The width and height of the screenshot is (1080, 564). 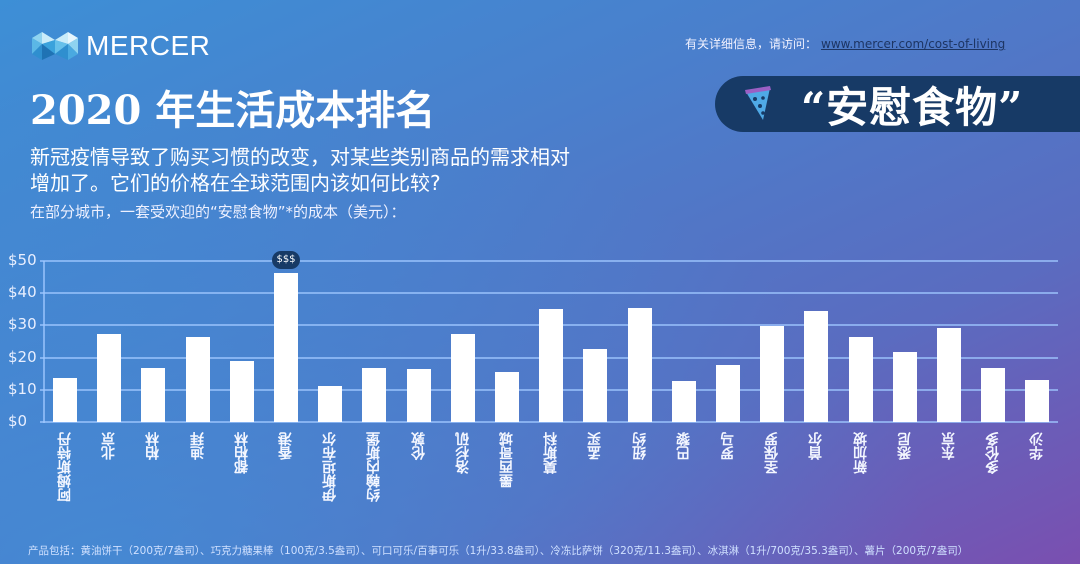 I want to click on x-tick-label: 华沙, so click(x=1037, y=446).